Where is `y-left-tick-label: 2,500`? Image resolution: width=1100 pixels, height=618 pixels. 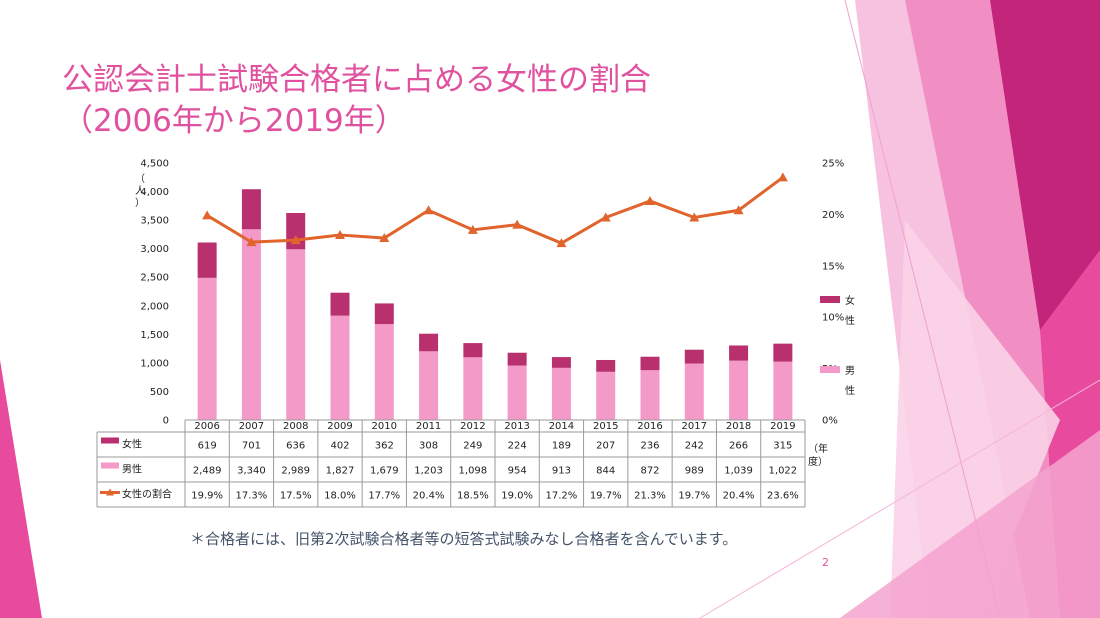 y-left-tick-label: 2,500 is located at coordinates (154, 278).